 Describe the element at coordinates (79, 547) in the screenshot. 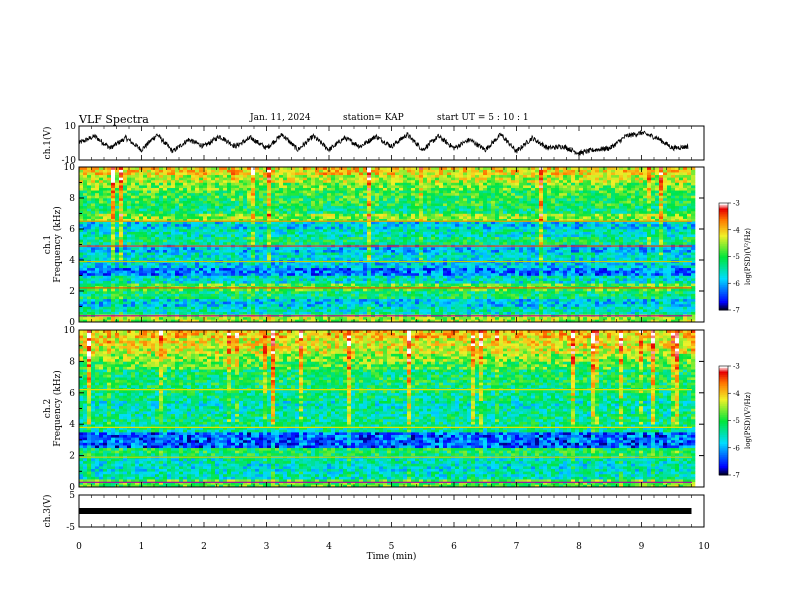

I see `x-tick-label: 0` at that location.